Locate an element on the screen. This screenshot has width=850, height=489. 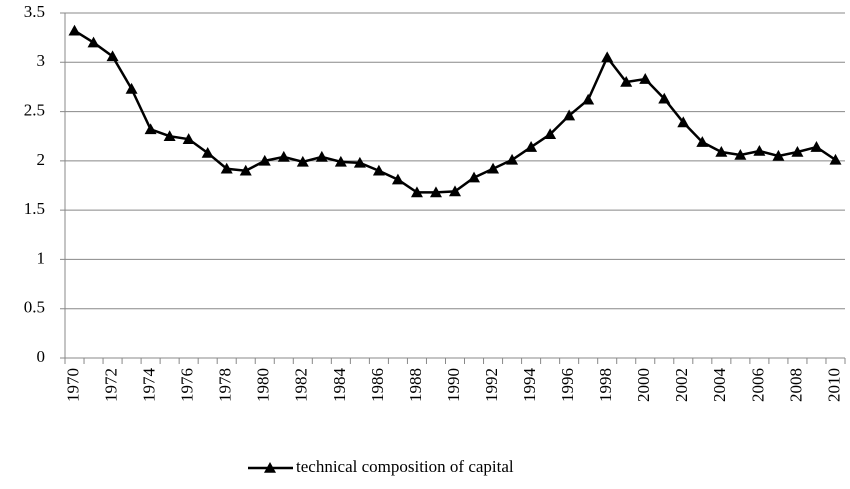
x-tick-label: 1976 is located at coordinates (187, 385).